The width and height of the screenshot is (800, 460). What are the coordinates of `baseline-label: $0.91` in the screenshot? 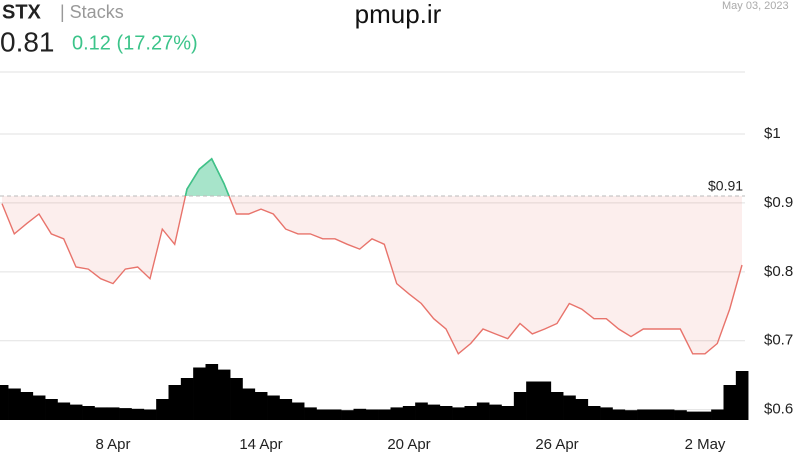 It's located at (725, 186).